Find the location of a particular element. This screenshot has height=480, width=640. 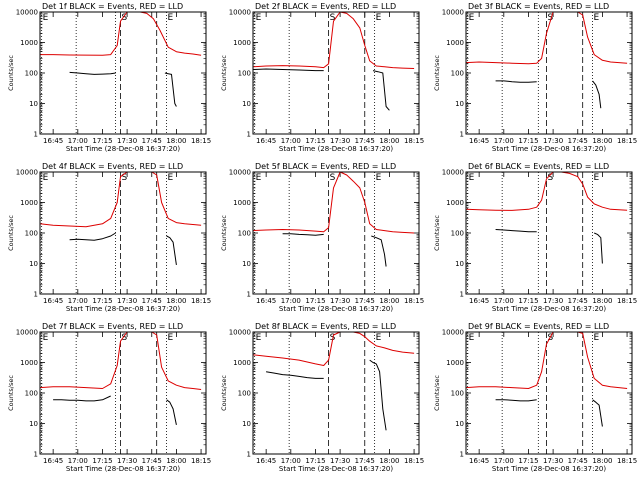

panel-title: Det 6f BLACK = Events, RED = LLD is located at coordinates (538, 166).